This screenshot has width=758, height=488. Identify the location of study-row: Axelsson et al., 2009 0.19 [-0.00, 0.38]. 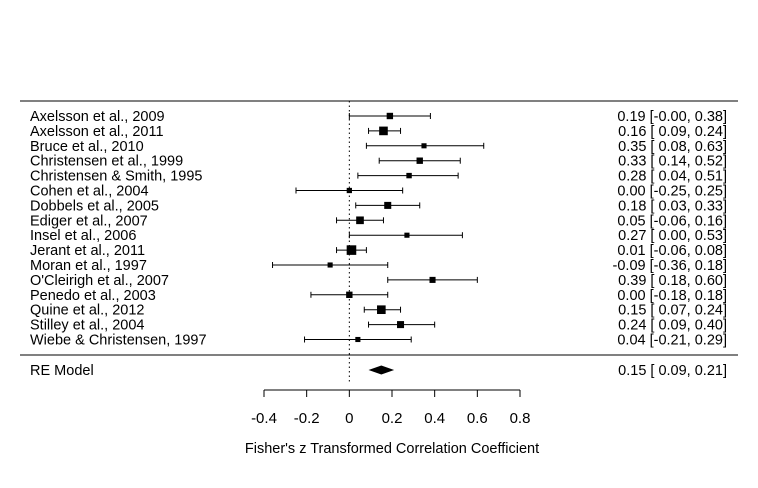
(378, 117).